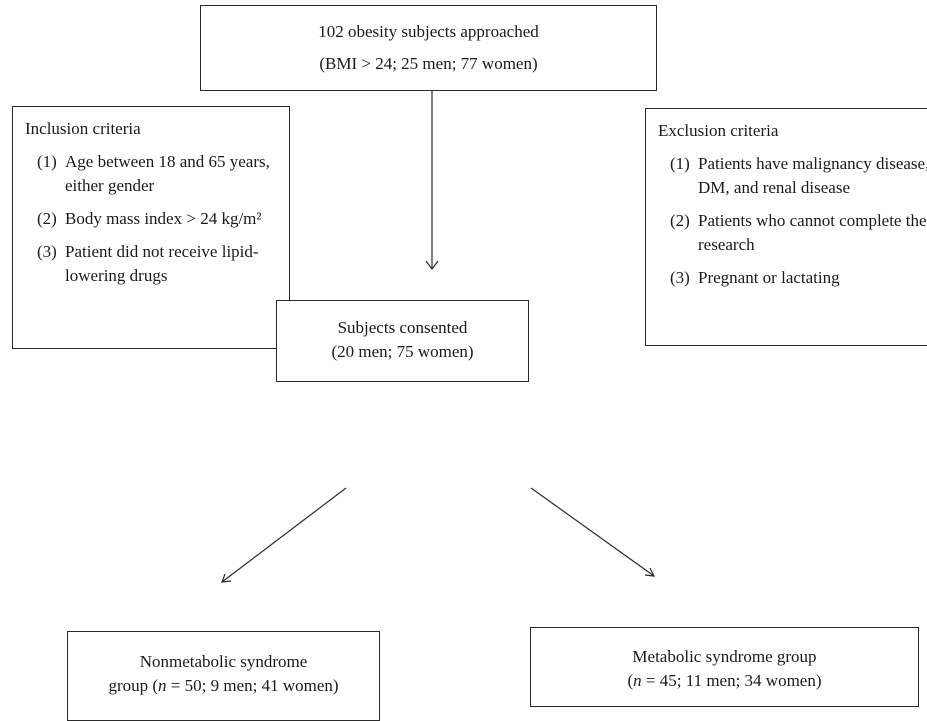 This screenshot has height=721, width=927. Describe the element at coordinates (133, 685) in the screenshot. I see `nonmetabolic-details-prefix: group (` at that location.